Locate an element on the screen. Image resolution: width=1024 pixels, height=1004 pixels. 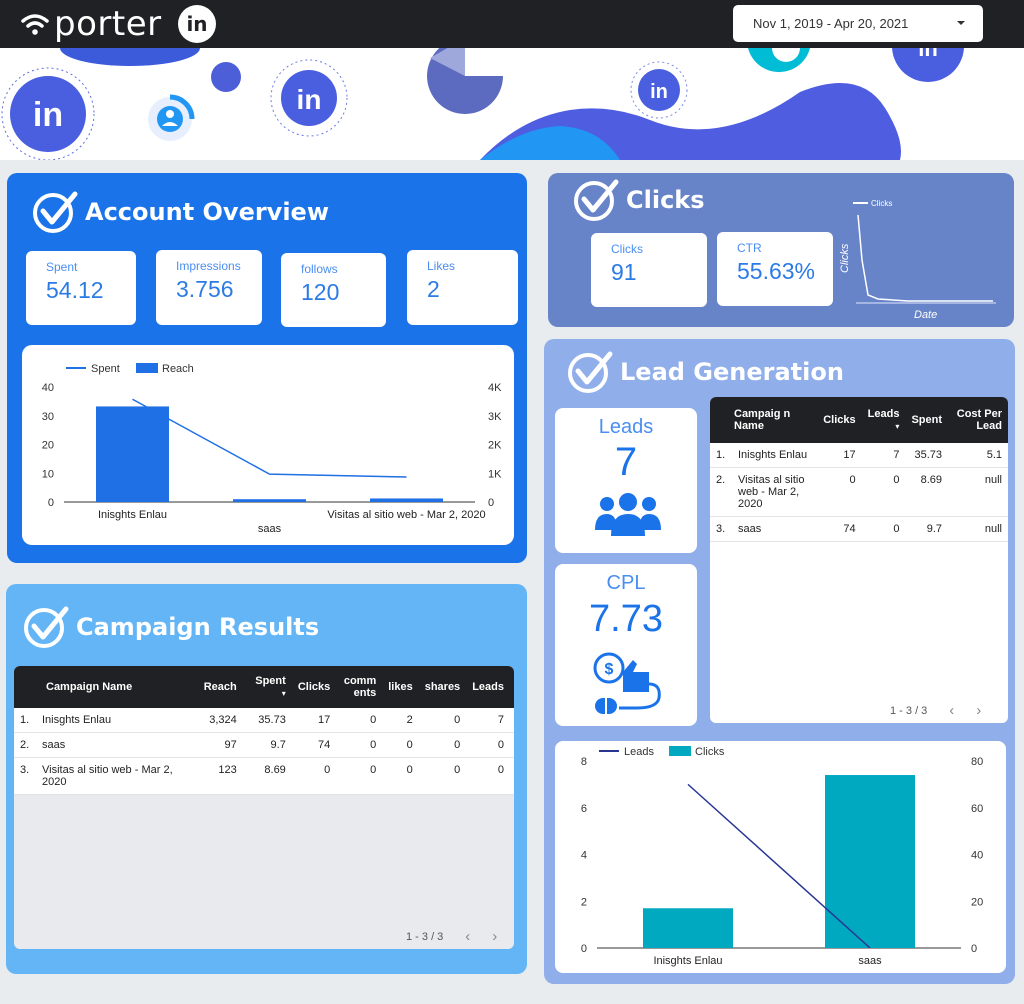
row-spent: 35.73 is located at coordinates (267, 720).